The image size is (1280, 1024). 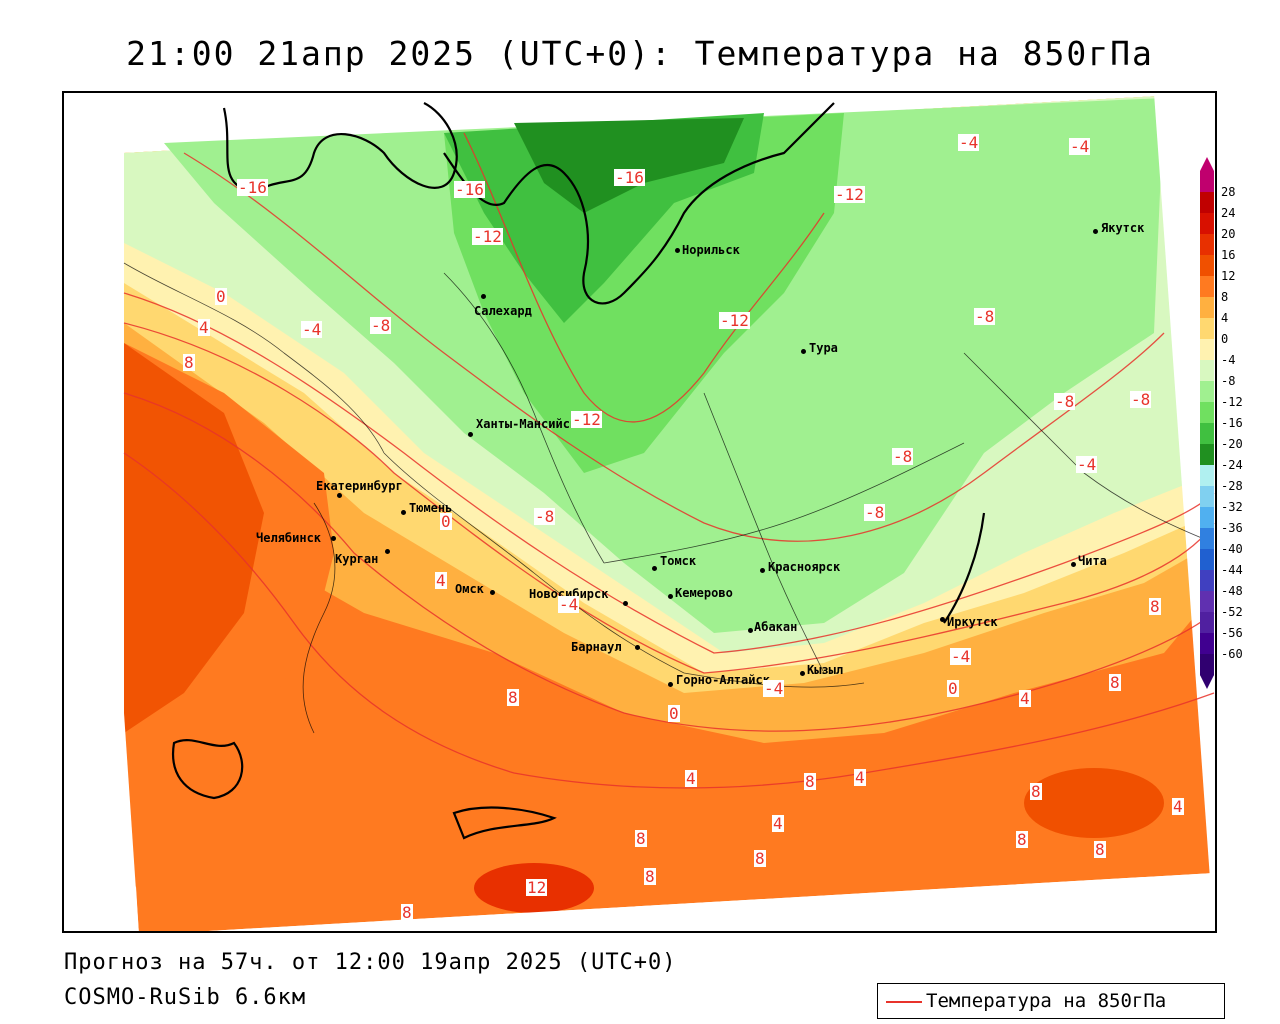 What do you see at coordinates (1225, 318) in the screenshot?
I see `colorbar-tick-label: 4` at bounding box center [1225, 318].